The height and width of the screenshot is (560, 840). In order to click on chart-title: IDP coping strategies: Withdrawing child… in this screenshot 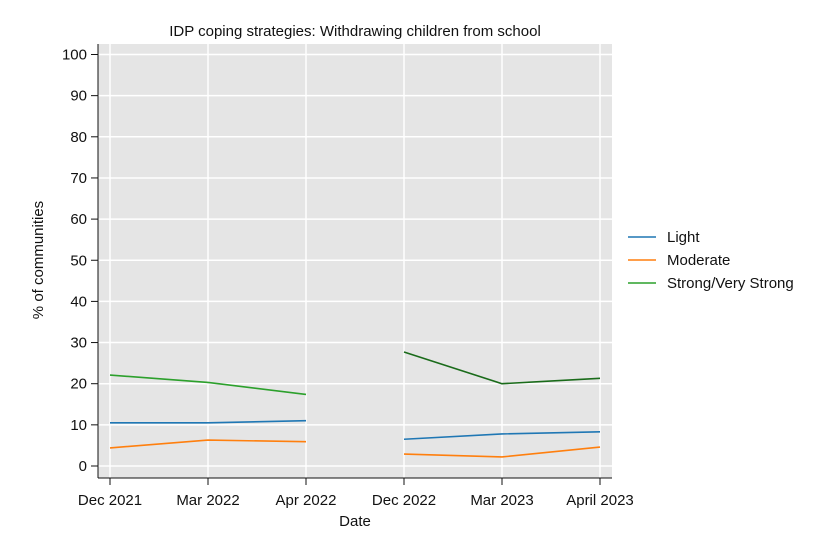, I will do `click(355, 31)`.